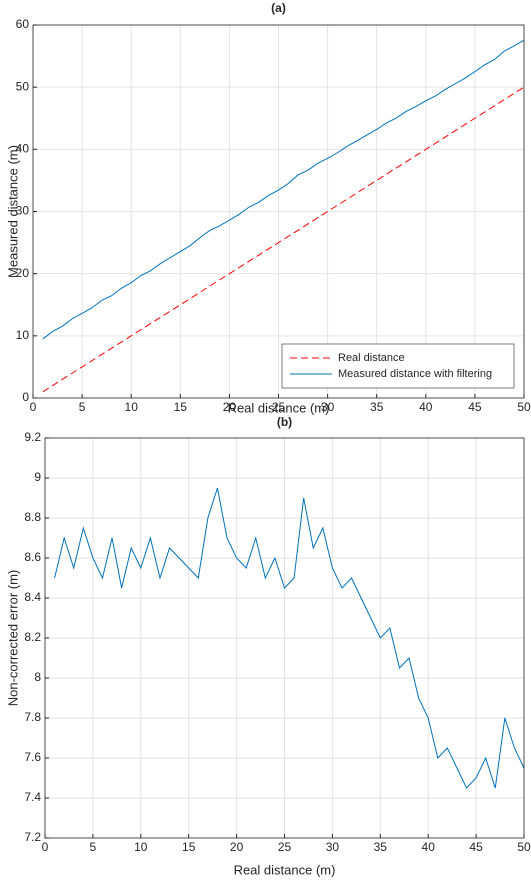  Describe the element at coordinates (32, 517) in the screenshot. I see `y-tick-label: 8.8` at that location.